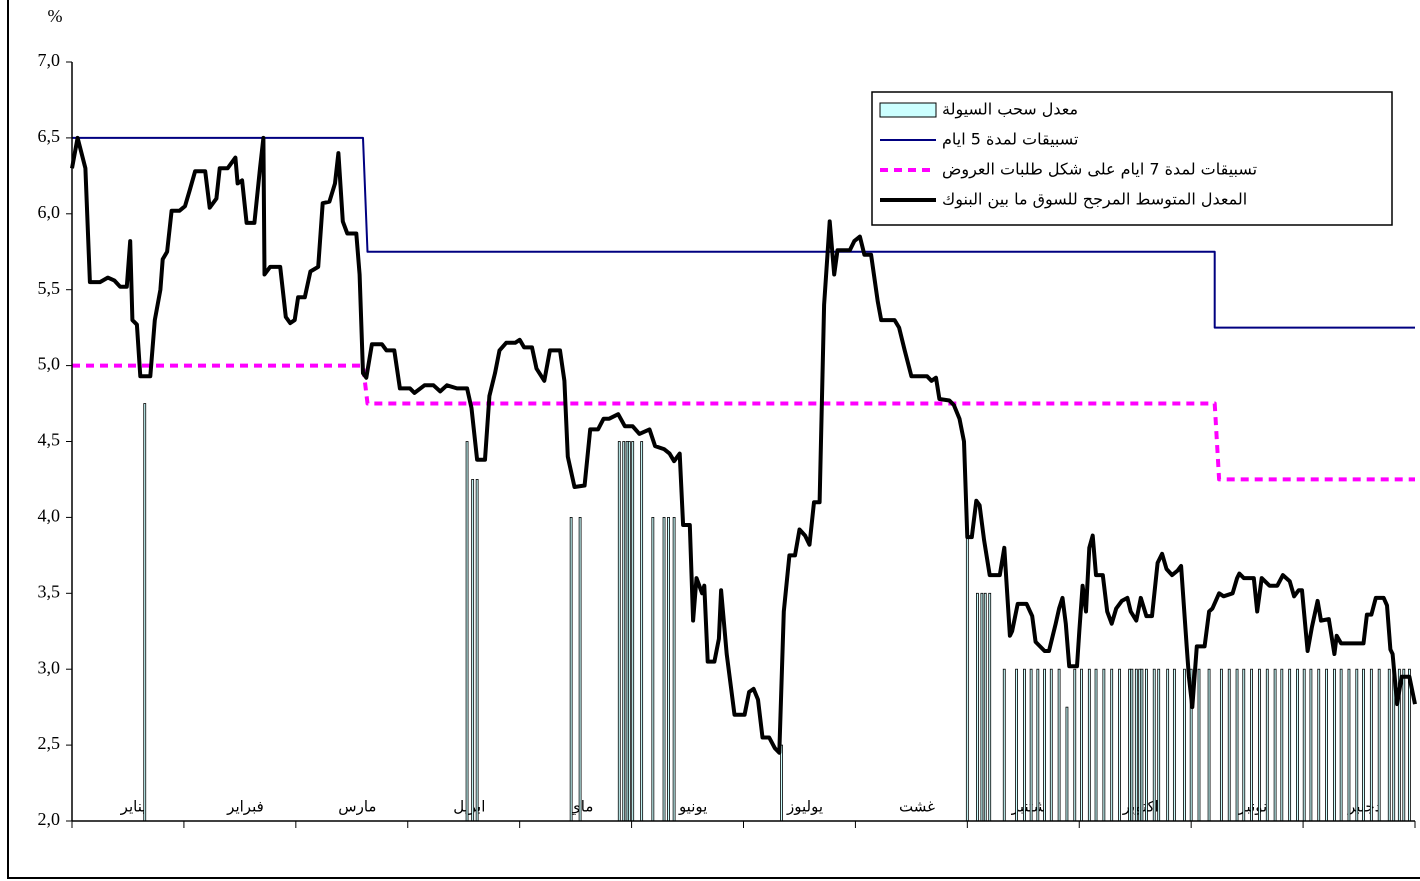 The image size is (1420, 881). What do you see at coordinates (245, 807) in the screenshot?
I see `x-tick-label: فبراير` at bounding box center [245, 807].